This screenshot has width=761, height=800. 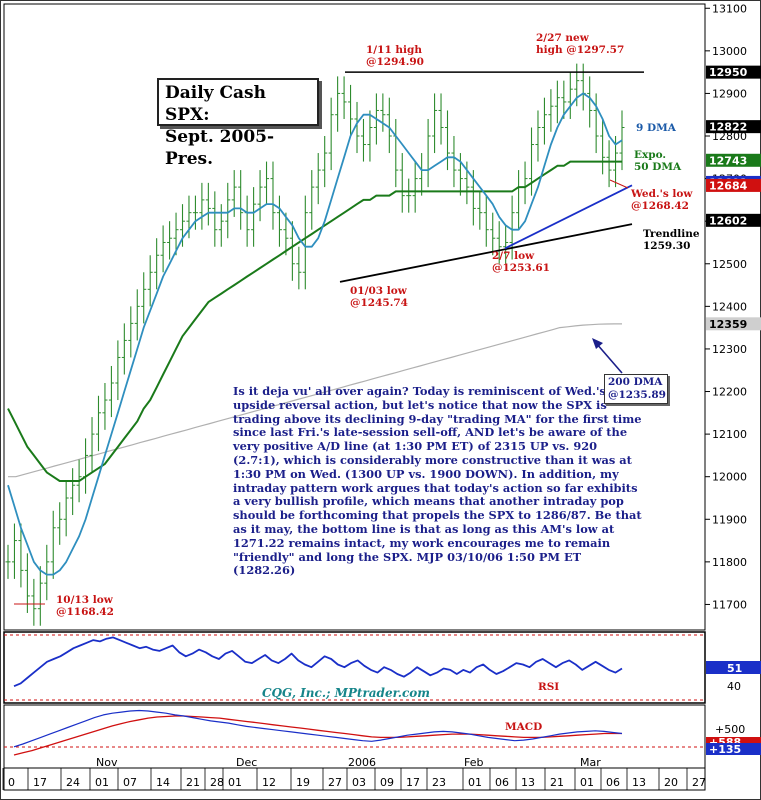 I want to click on x-day-label: 06, so click(x=502, y=782).